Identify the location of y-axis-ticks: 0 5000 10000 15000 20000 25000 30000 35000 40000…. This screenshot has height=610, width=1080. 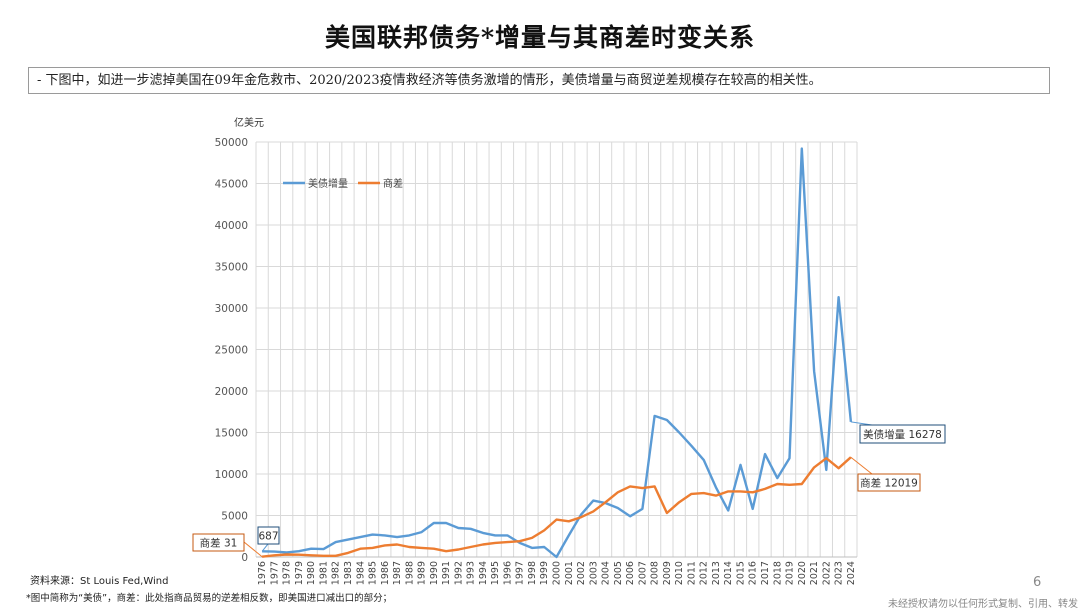
(231, 350).